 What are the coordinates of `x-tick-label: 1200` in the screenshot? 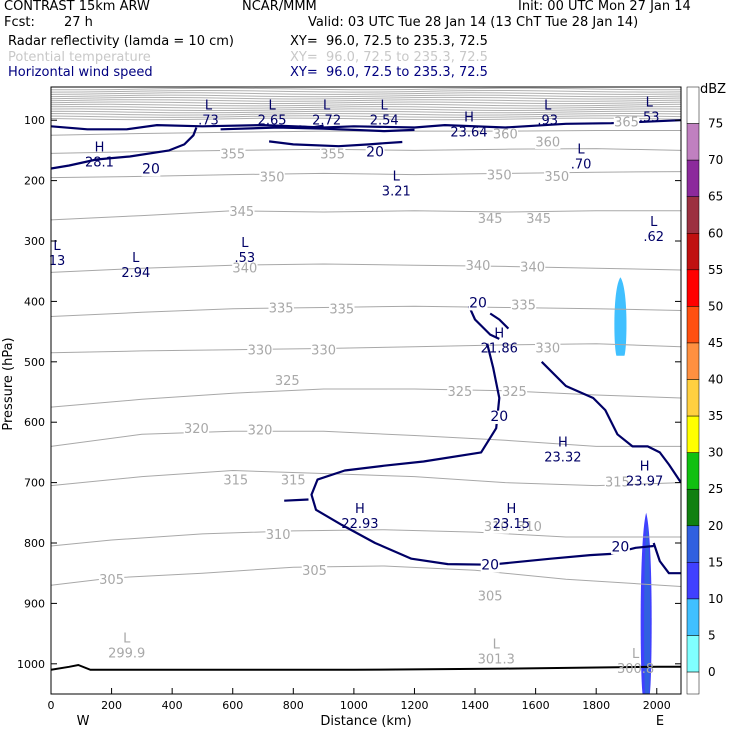 It's located at (414, 705).